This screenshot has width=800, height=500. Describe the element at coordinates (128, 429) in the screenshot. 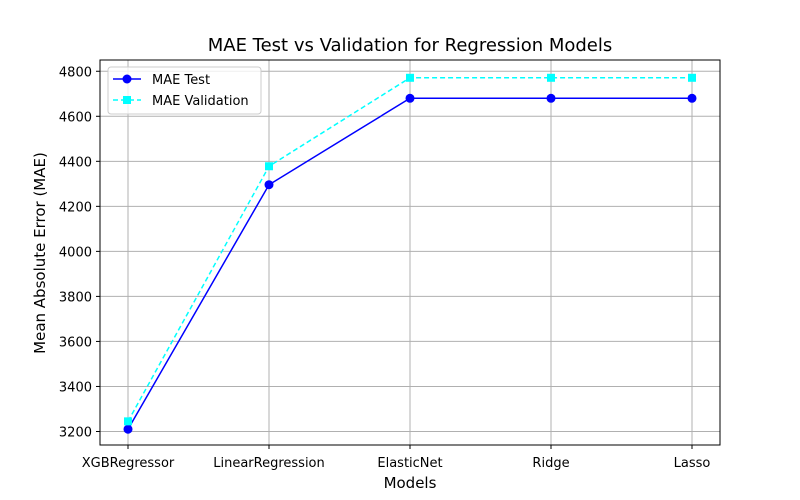

I see `point-mae-test-xgbregressor` at that location.